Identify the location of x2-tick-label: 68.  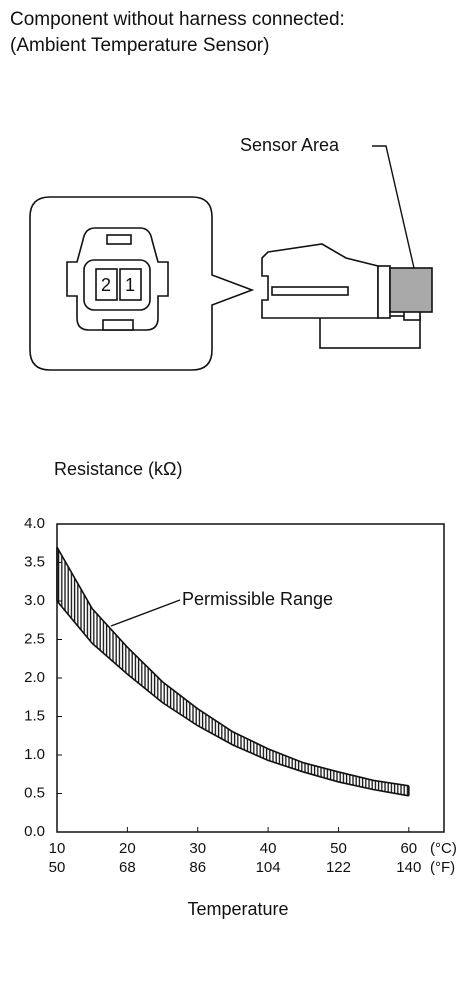
(127, 867).